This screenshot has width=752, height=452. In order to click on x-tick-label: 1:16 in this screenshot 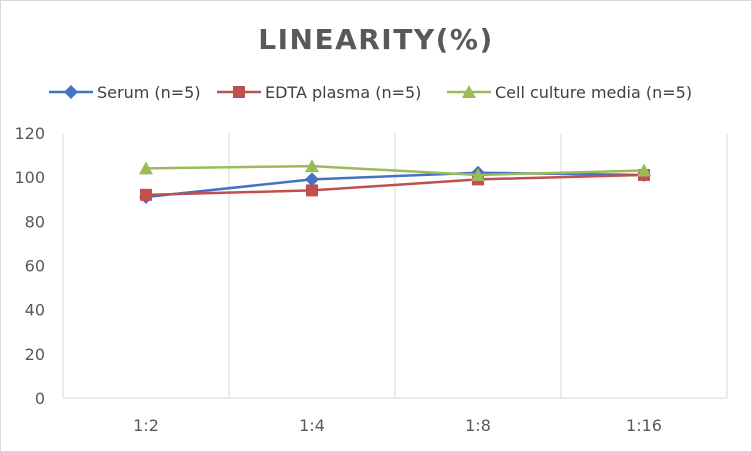, I will do `click(644, 425)`.